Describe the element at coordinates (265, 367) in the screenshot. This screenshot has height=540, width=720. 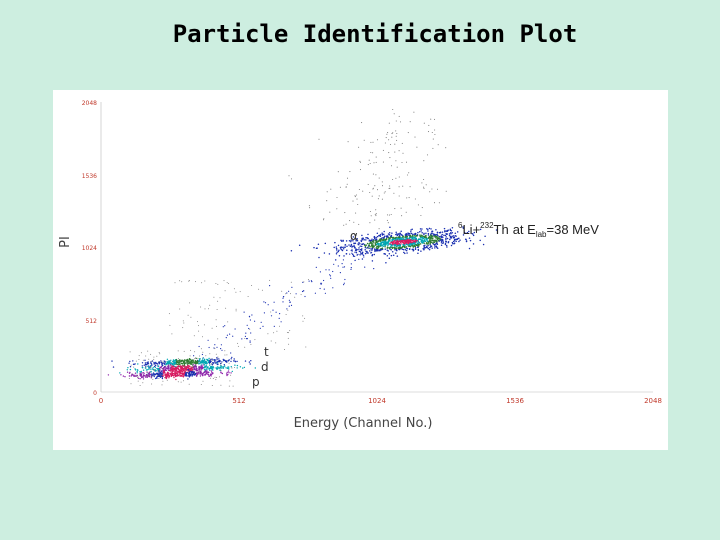
I see `particle-label-deuteron: d` at that location.